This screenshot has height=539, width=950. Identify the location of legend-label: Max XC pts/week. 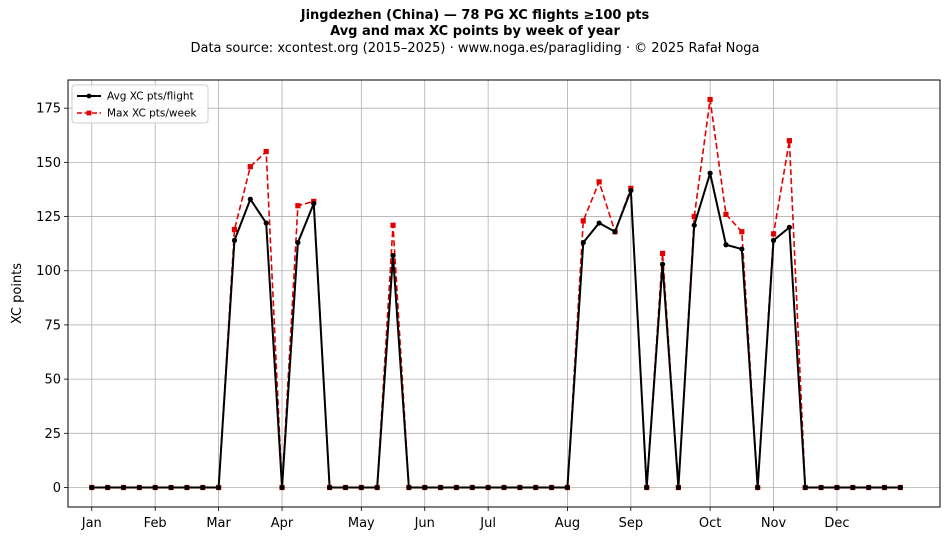
(152, 114).